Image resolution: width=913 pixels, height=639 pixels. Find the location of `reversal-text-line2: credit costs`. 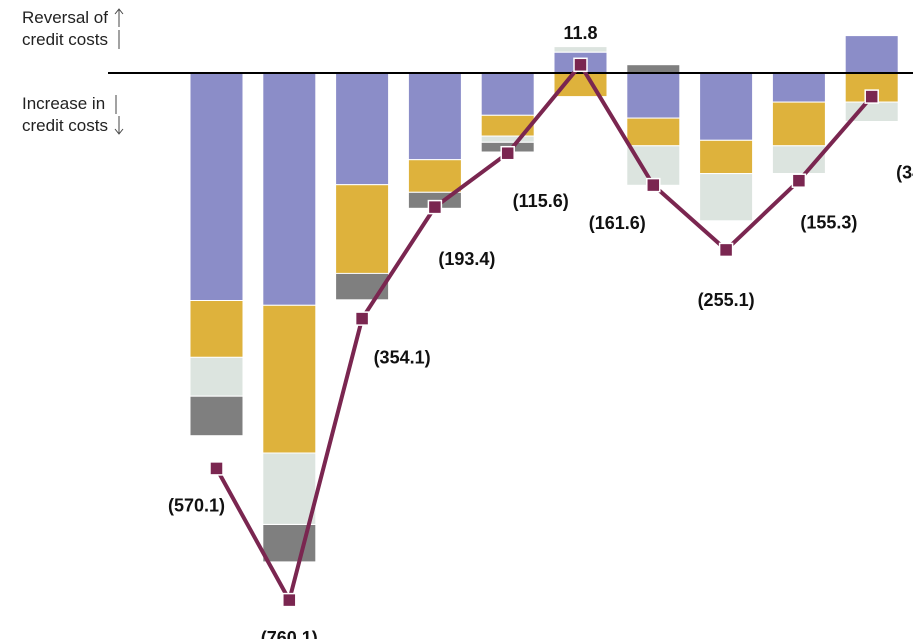

reversal-text-line2: credit costs is located at coordinates (65, 39).